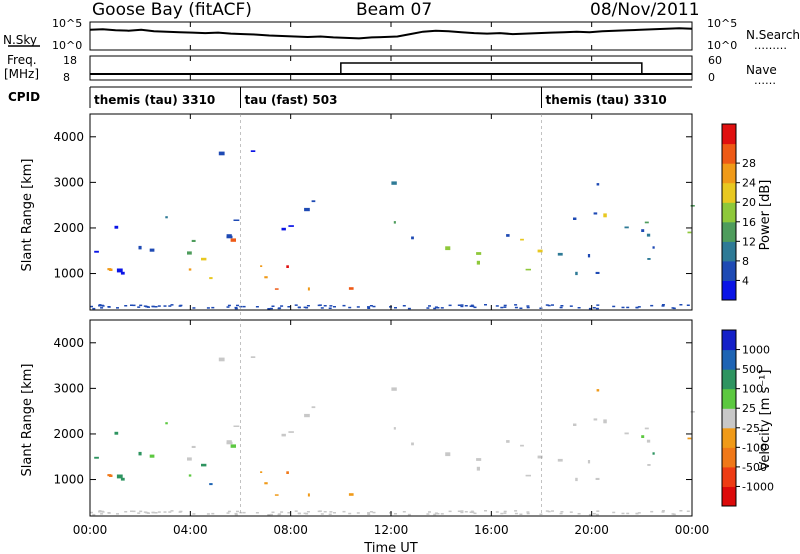 The height and width of the screenshot is (554, 800). I want to click on nsearch-label: N.Search, so click(773, 35).